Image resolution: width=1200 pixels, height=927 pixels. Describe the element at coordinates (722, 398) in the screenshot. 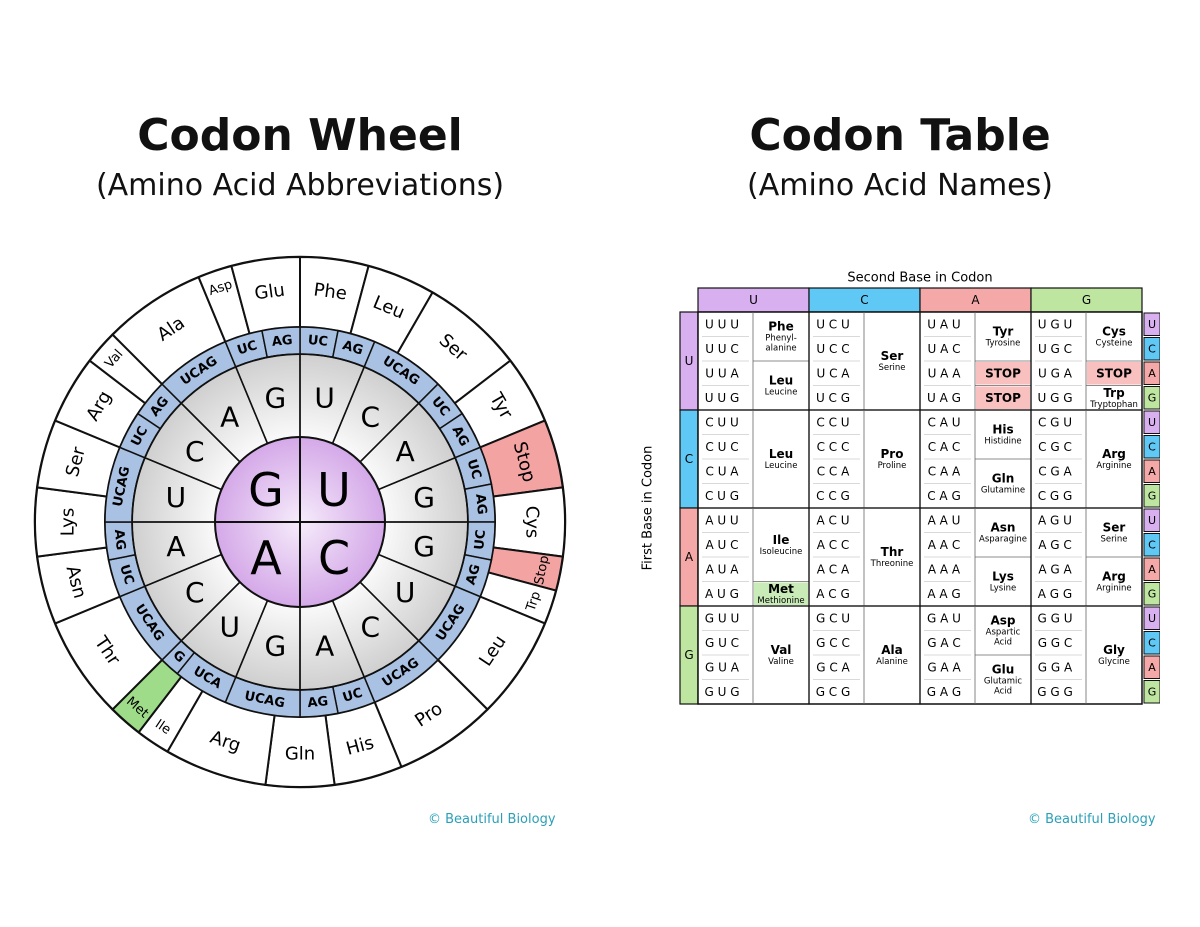

I see `table-codon: U U G` at that location.